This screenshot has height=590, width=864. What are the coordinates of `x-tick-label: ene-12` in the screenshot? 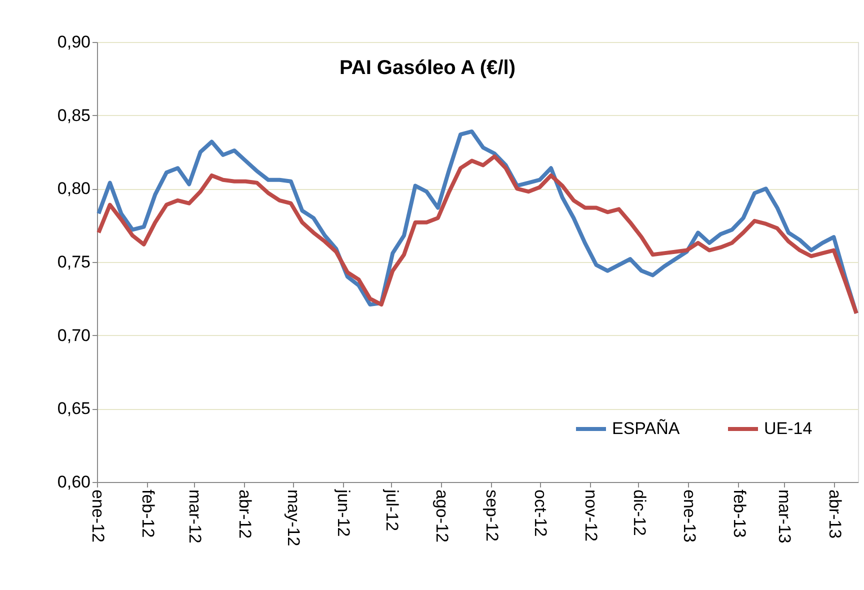 It's located at (98, 516).